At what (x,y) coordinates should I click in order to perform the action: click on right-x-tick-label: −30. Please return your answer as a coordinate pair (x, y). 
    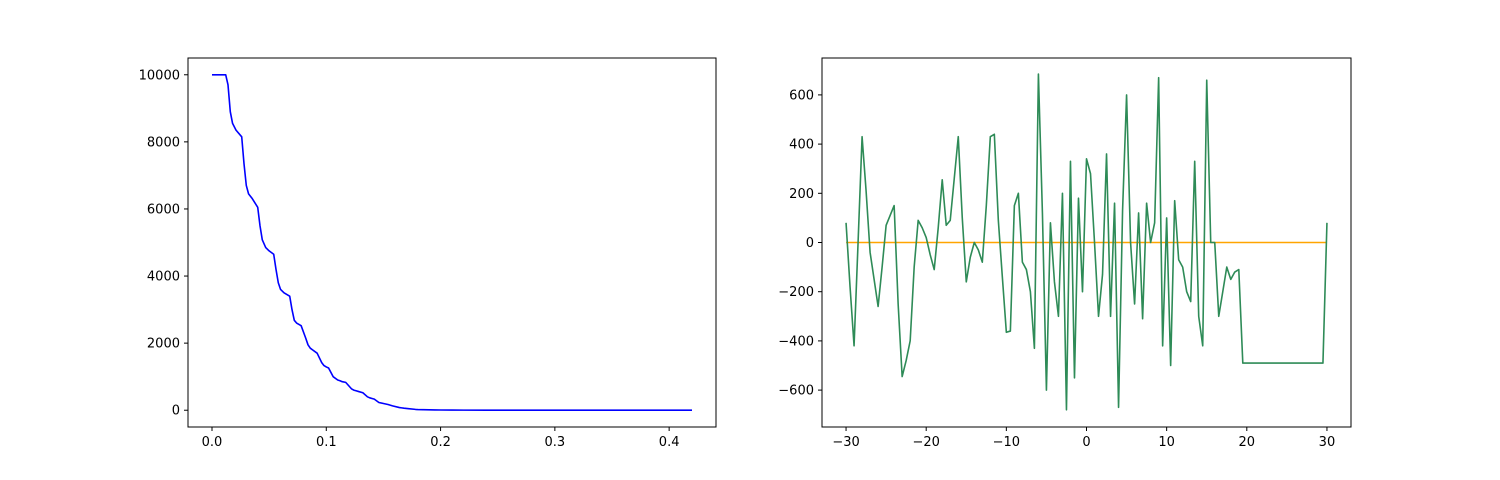
    Looking at the image, I should click on (845, 442).